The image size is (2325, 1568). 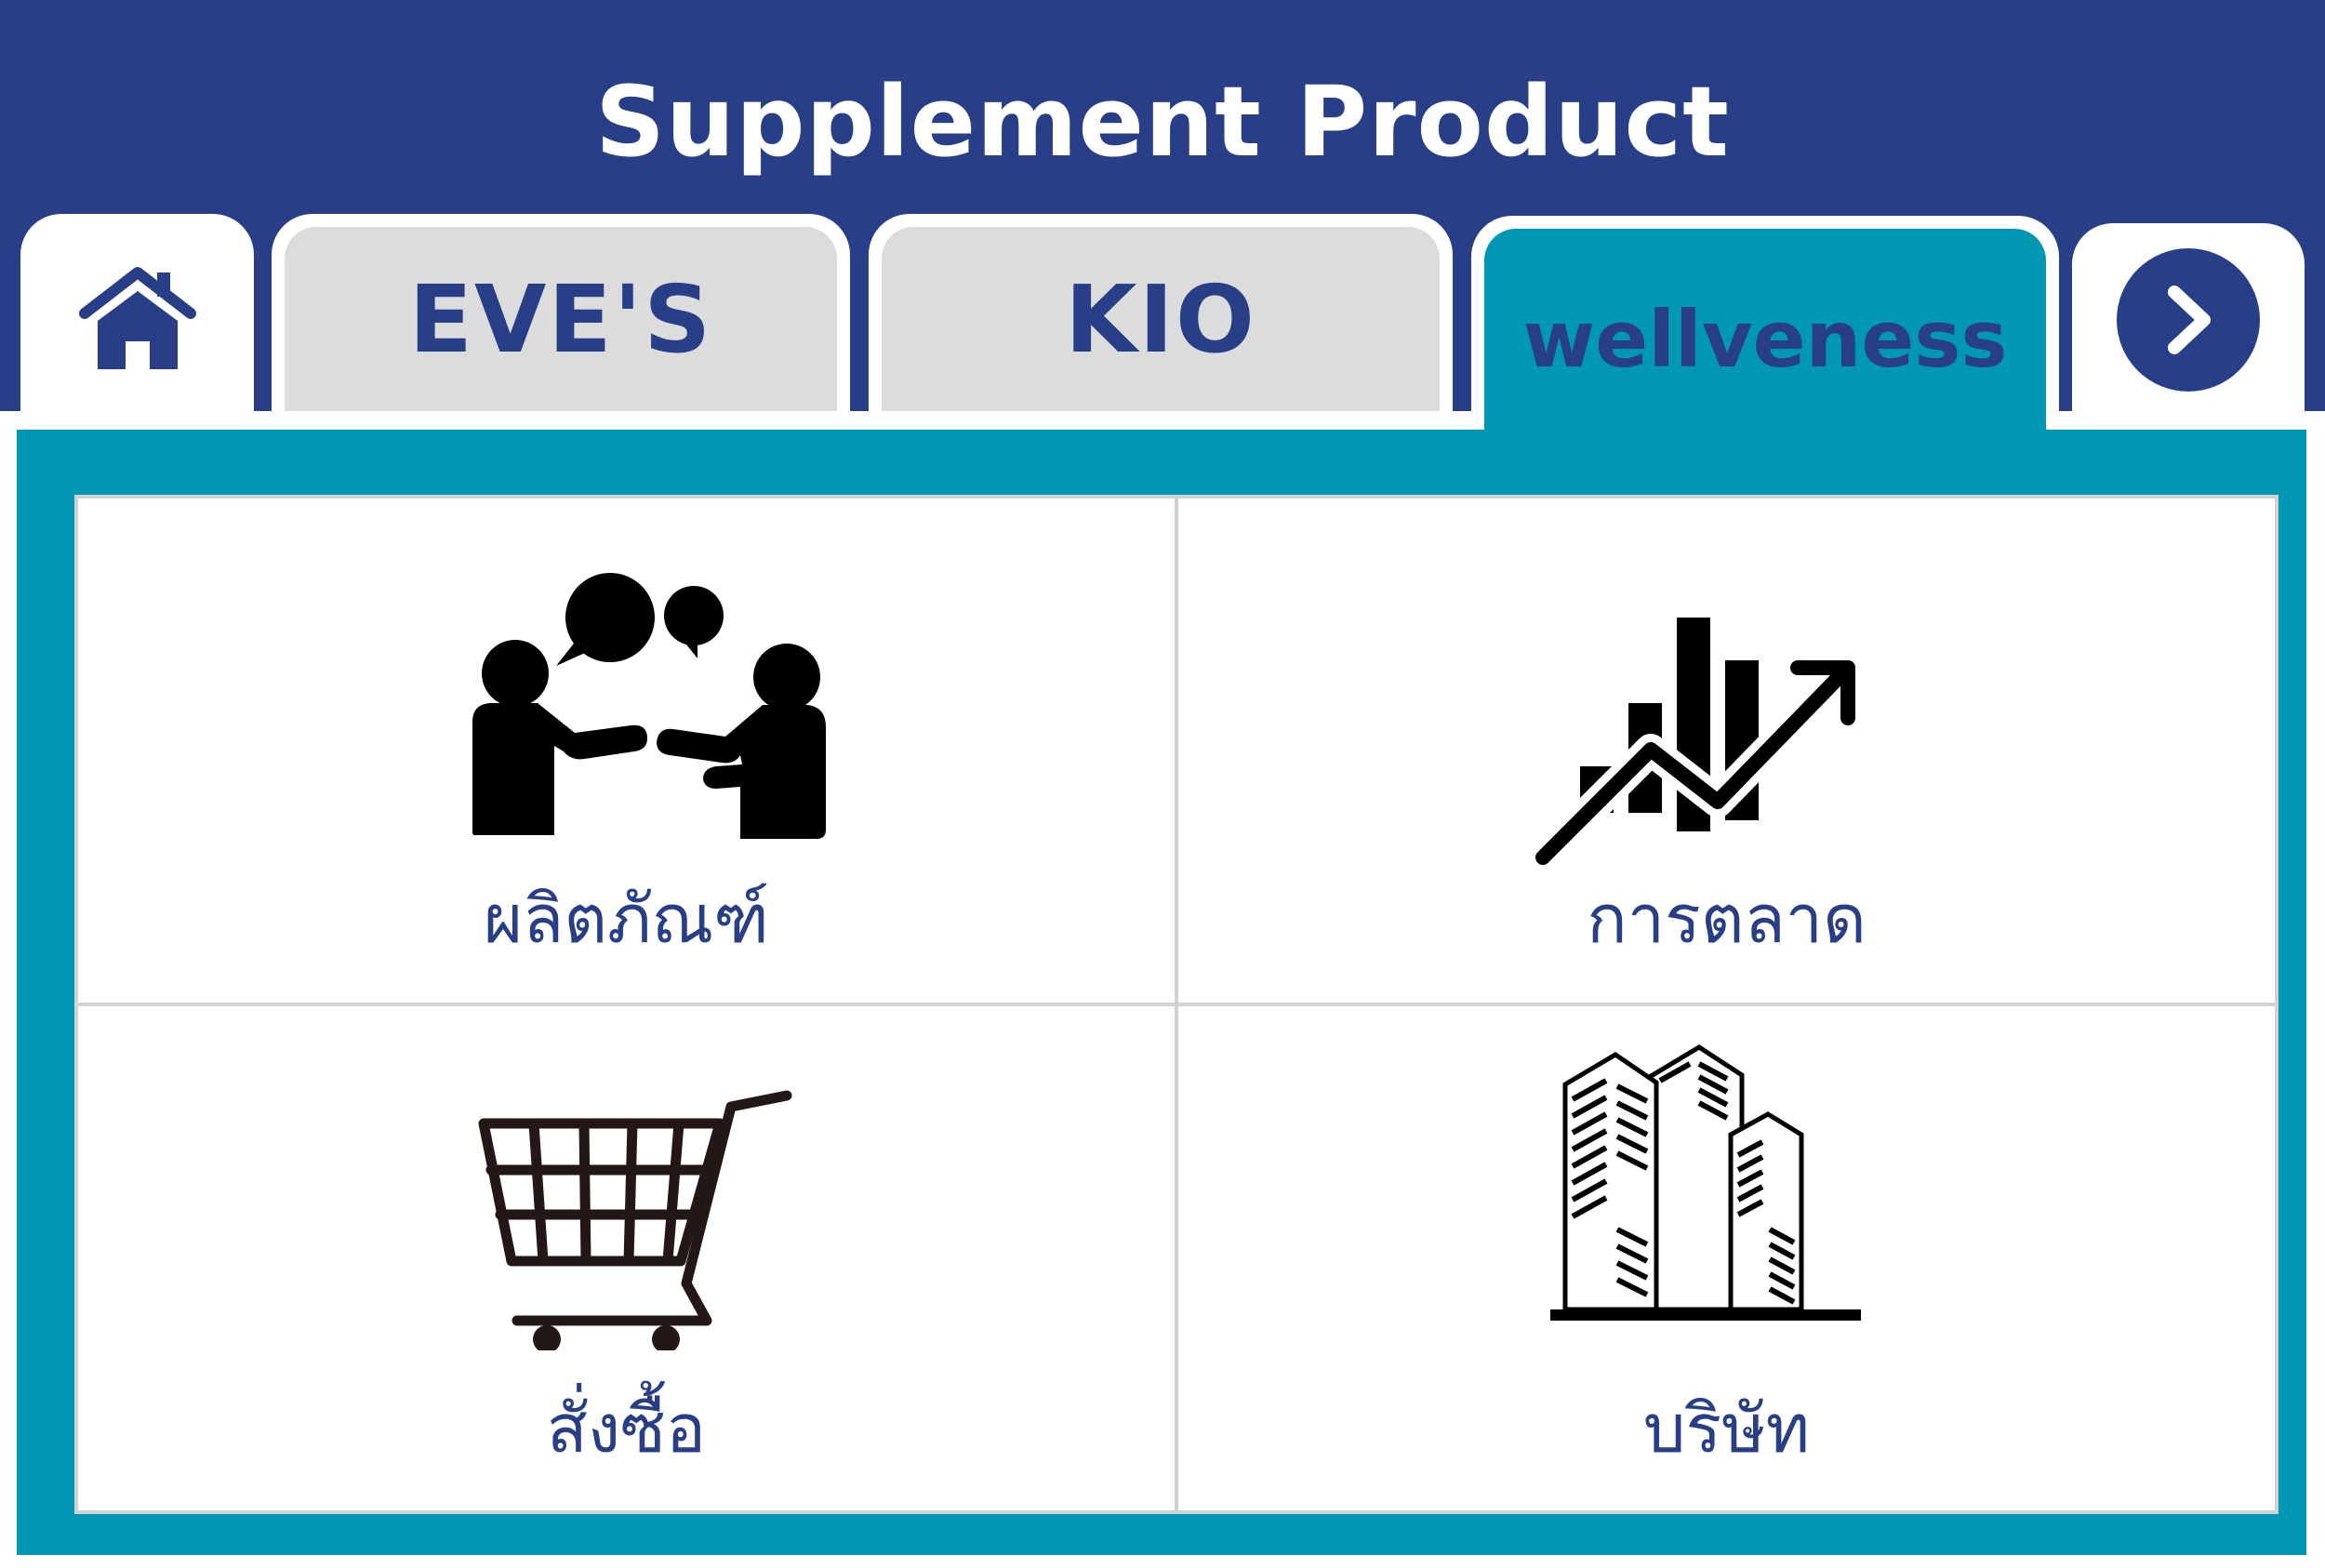 What do you see at coordinates (1727, 919) in the screenshot?
I see `menu-item-label: การตลาด` at bounding box center [1727, 919].